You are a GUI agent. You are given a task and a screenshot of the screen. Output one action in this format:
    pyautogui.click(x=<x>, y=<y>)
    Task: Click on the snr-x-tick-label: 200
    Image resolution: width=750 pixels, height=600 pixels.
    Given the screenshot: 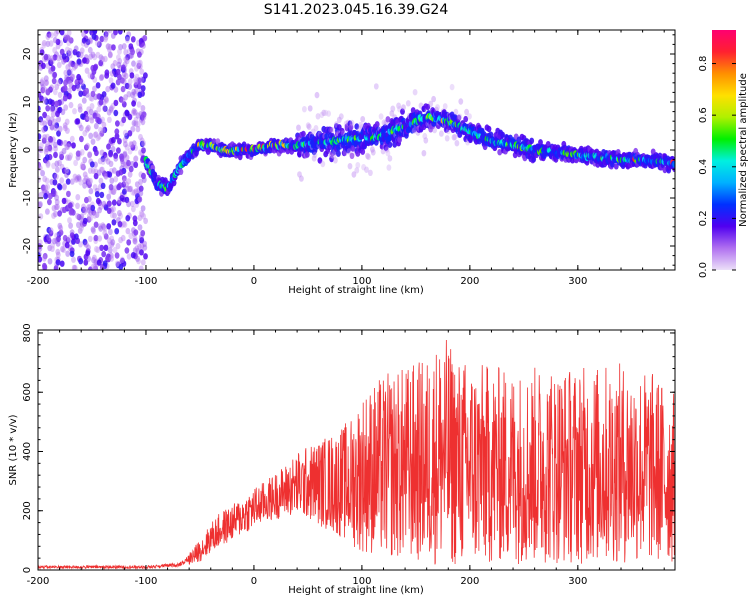 What is the action you would take?
    pyautogui.click(x=469, y=581)
    